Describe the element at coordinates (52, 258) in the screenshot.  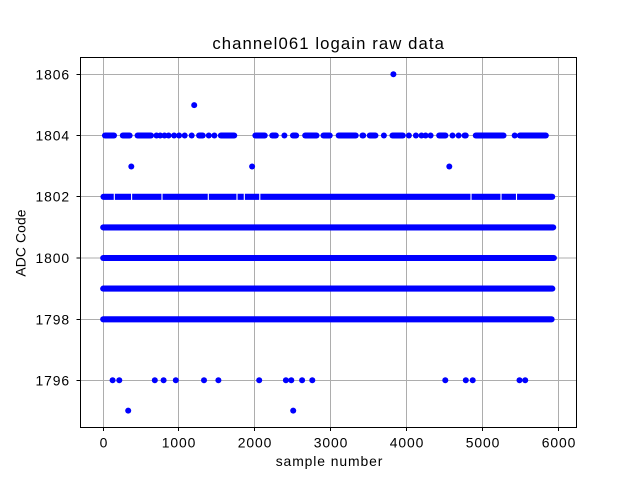
I see `svg-text: 1800` at that location.